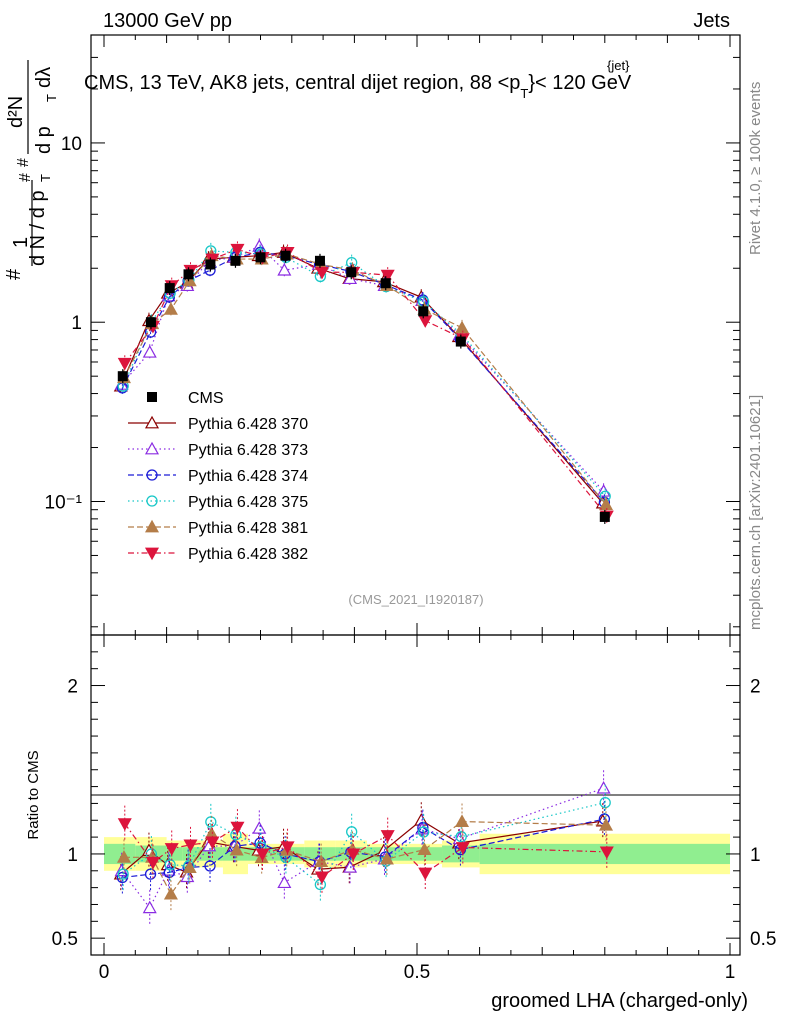  I want to click on ratio-y-tick-label-right: 0.5, so click(763, 939).